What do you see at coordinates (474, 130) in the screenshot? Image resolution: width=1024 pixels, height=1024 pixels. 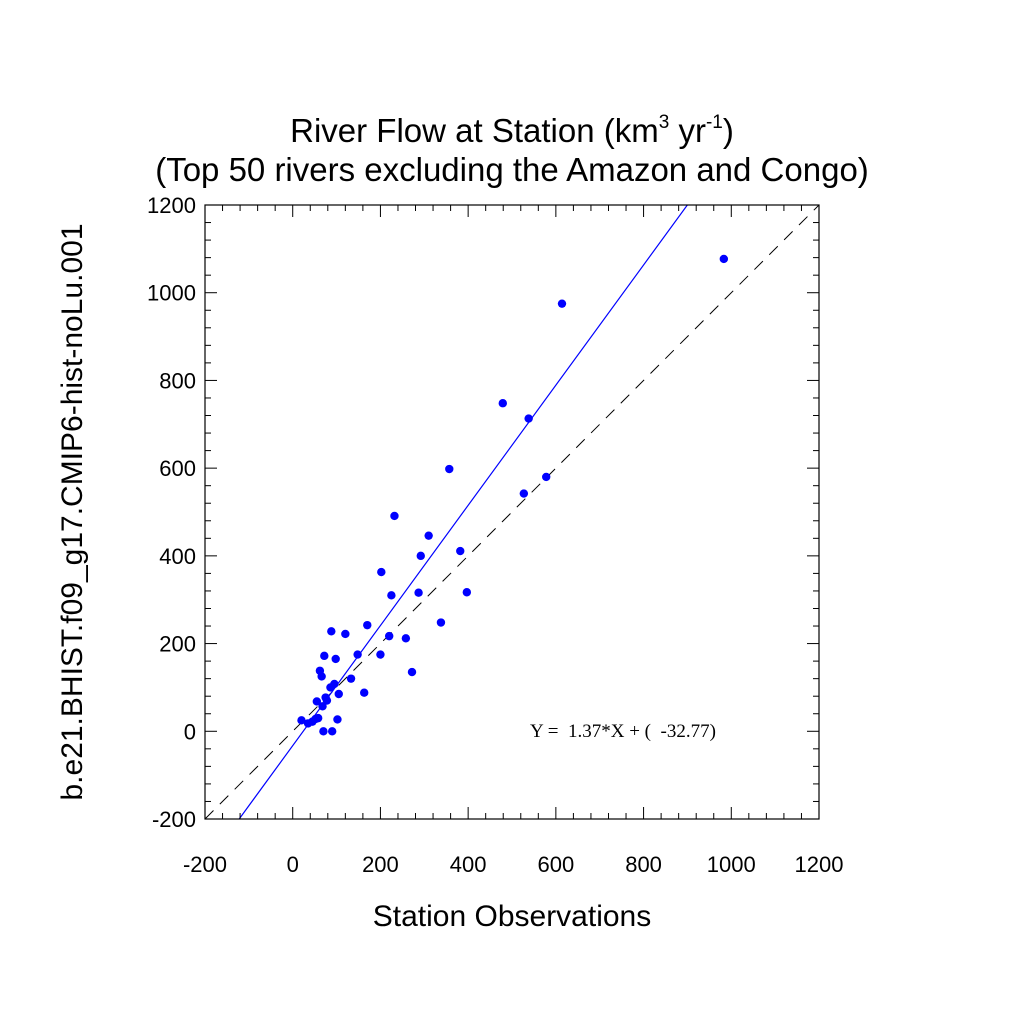 I see `chart-title-main: River Flow at Station (km` at bounding box center [474, 130].